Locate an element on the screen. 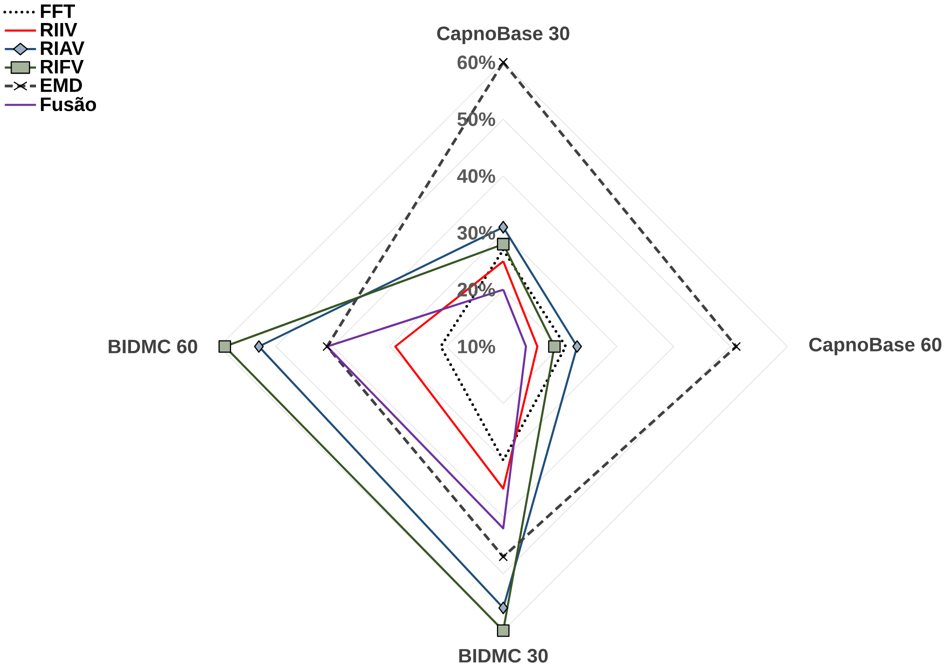 The height and width of the screenshot is (666, 946). legend-label: EMD is located at coordinates (61, 85).